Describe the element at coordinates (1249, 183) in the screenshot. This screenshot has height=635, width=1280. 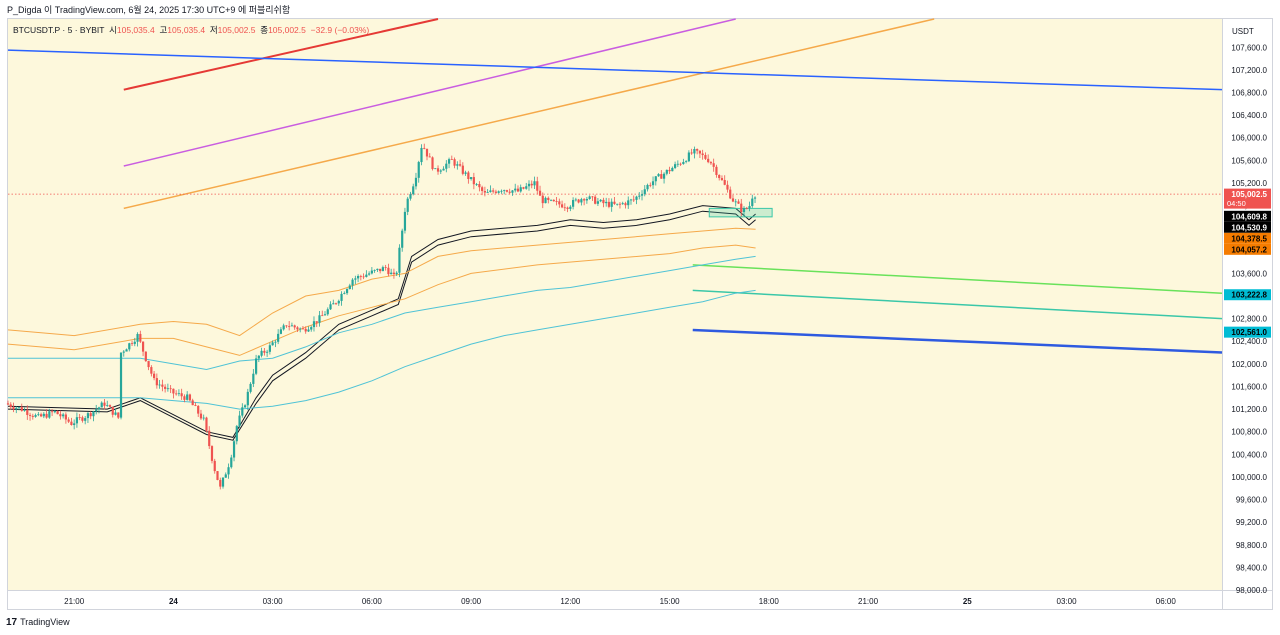
I see `y-tick-label: 105,200.0` at that location.